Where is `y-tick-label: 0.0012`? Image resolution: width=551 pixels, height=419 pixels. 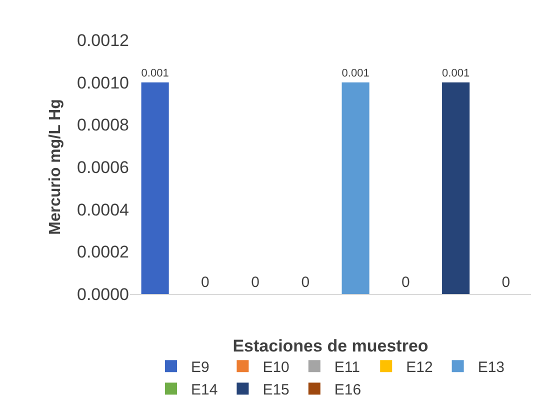 y-tick-label: 0.0012 is located at coordinates (103, 40).